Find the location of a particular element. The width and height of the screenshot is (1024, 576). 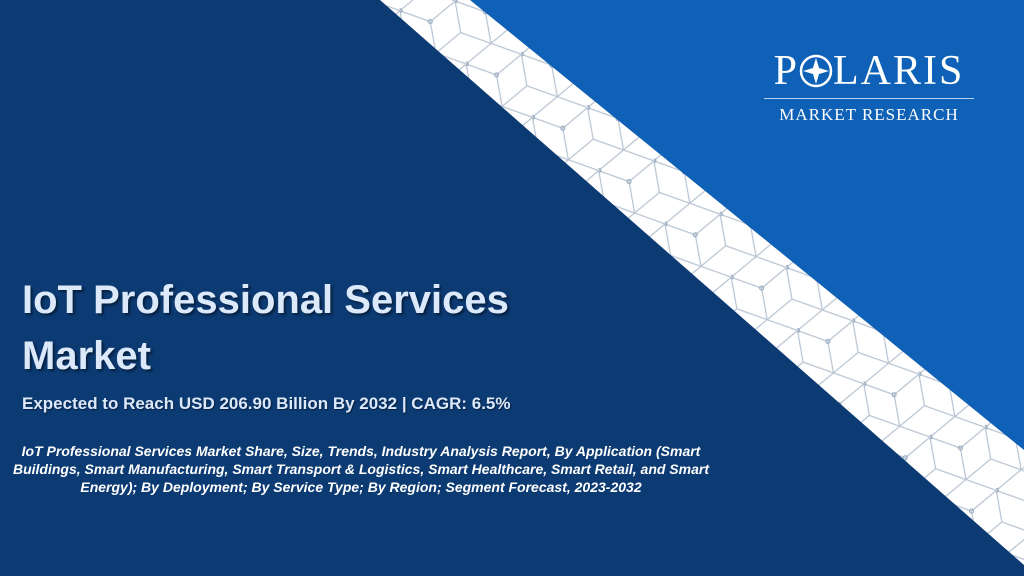

logo-name-end: LARIS is located at coordinates (899, 71).